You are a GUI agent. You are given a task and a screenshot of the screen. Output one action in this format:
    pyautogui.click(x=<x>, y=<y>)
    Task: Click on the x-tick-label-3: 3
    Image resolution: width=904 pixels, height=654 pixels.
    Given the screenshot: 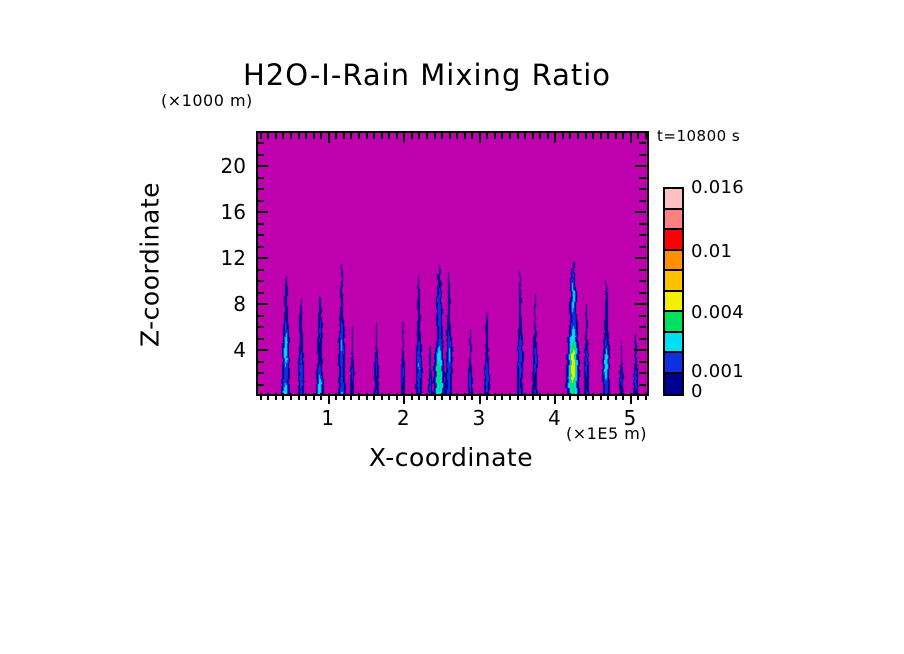 What is the action you would take?
    pyautogui.click(x=479, y=418)
    